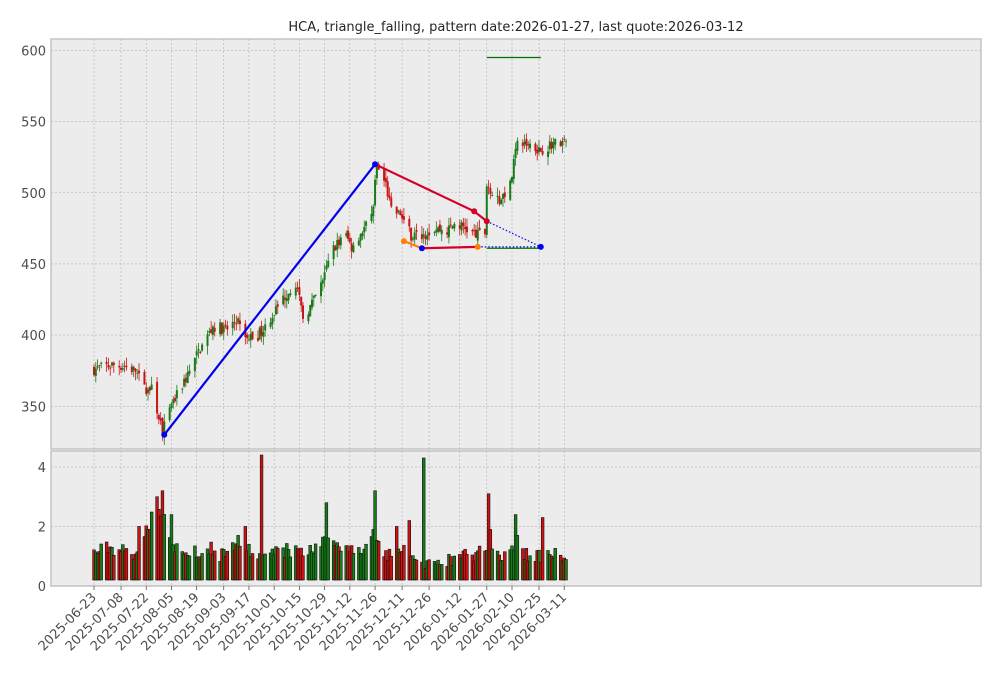  What do you see at coordinates (330, 517) in the screenshot?
I see `volume-bars` at bounding box center [330, 517].